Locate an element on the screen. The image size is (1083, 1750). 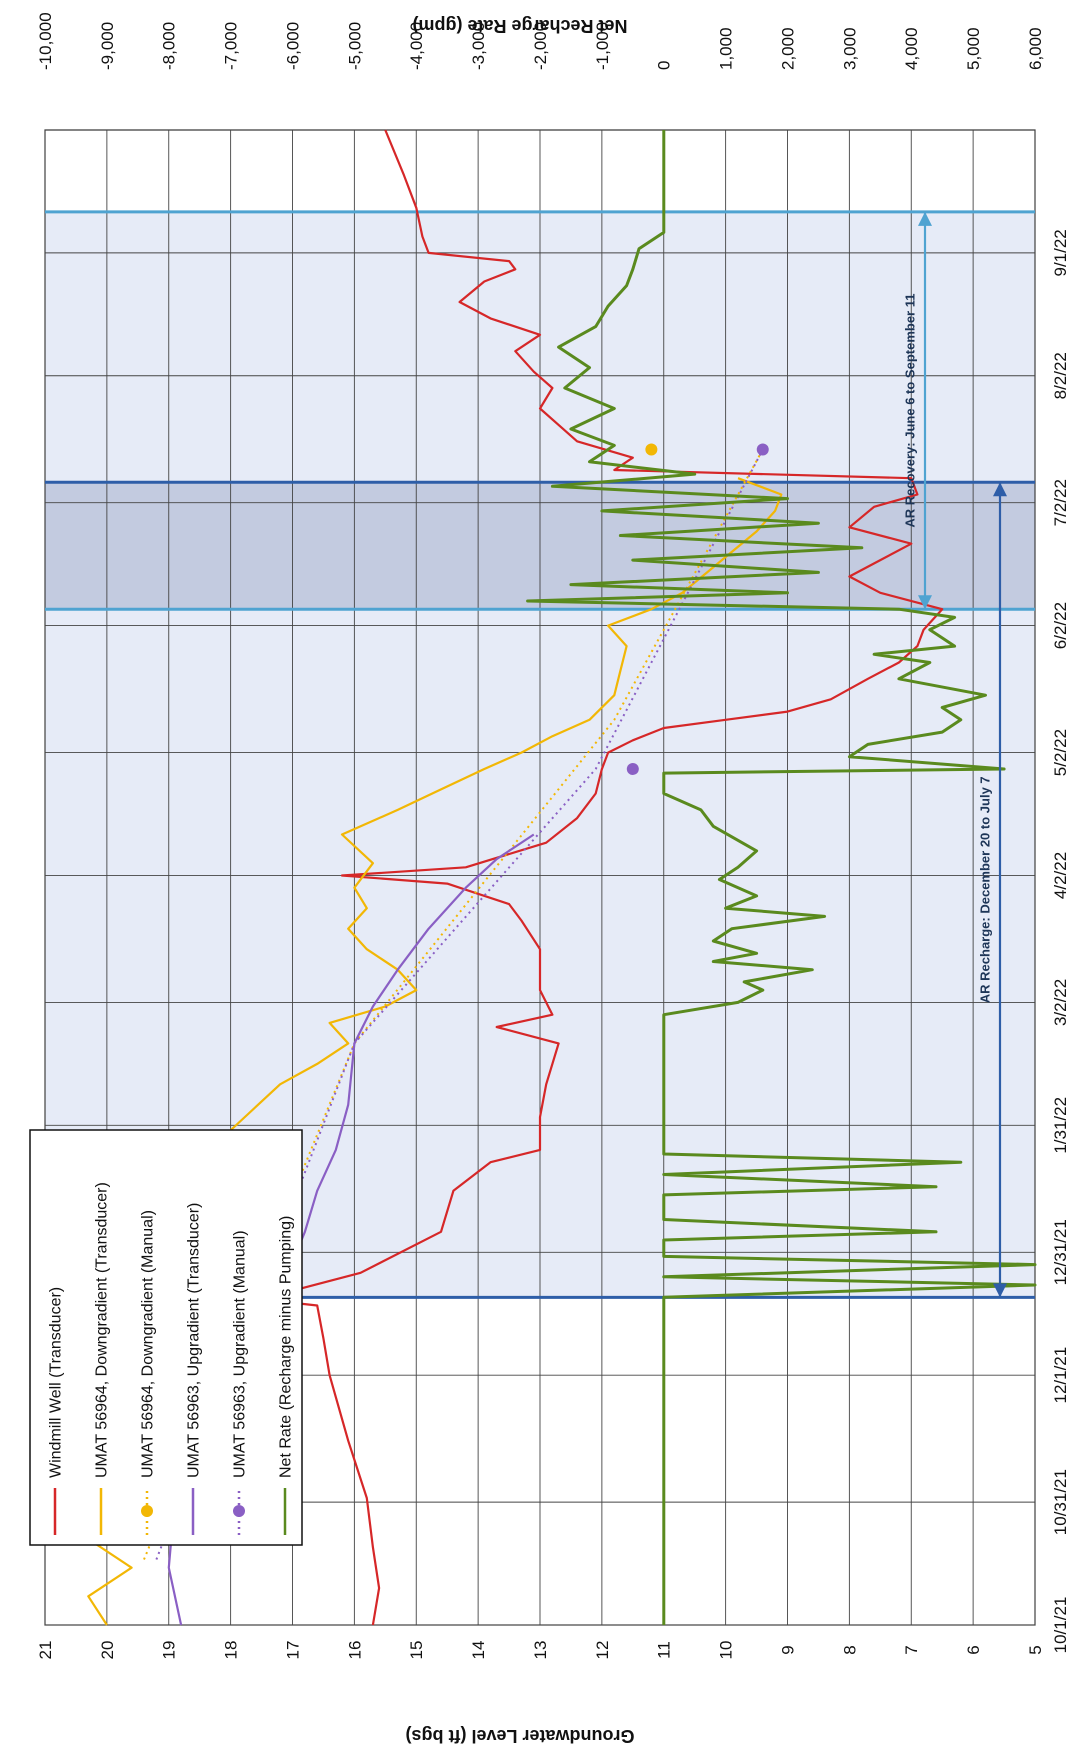
right-tick-label: 2,000 is located at coordinates (787, 48).